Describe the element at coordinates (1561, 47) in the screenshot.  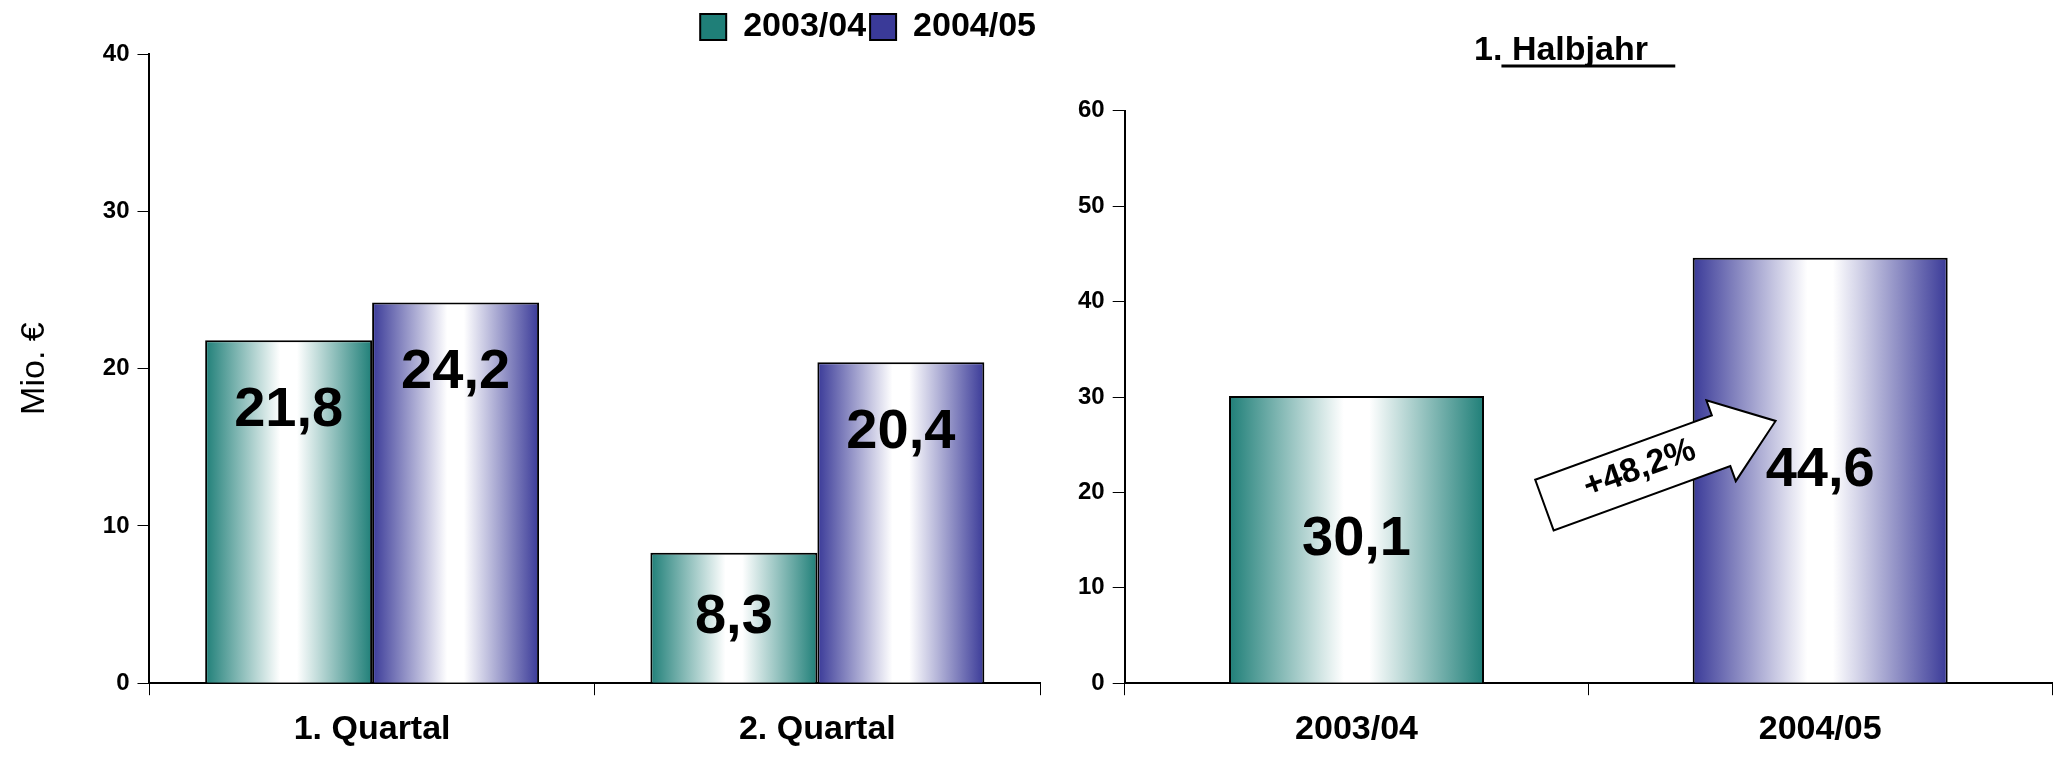
I see `chart-title: 1. Halbjahr` at that location.